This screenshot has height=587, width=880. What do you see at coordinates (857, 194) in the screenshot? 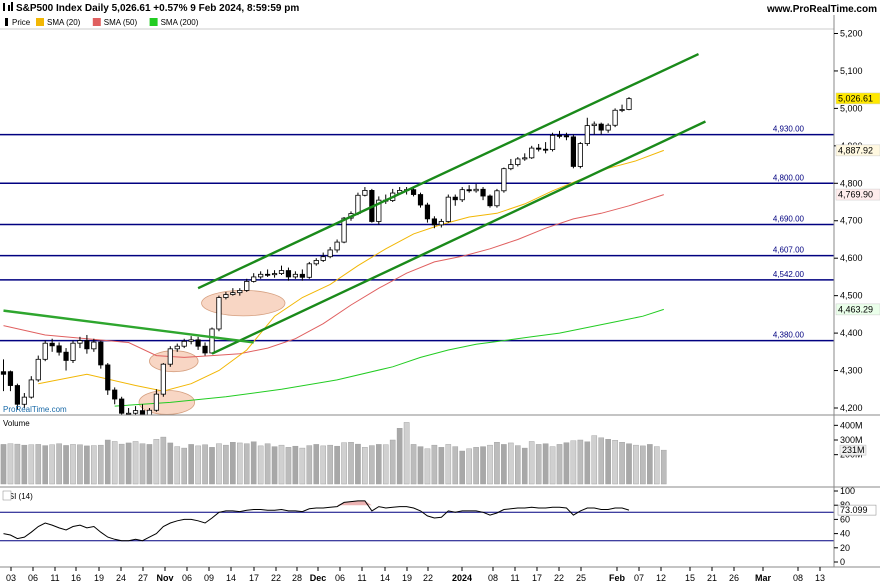
I see `sma50-value-tag-bg` at bounding box center [857, 194].